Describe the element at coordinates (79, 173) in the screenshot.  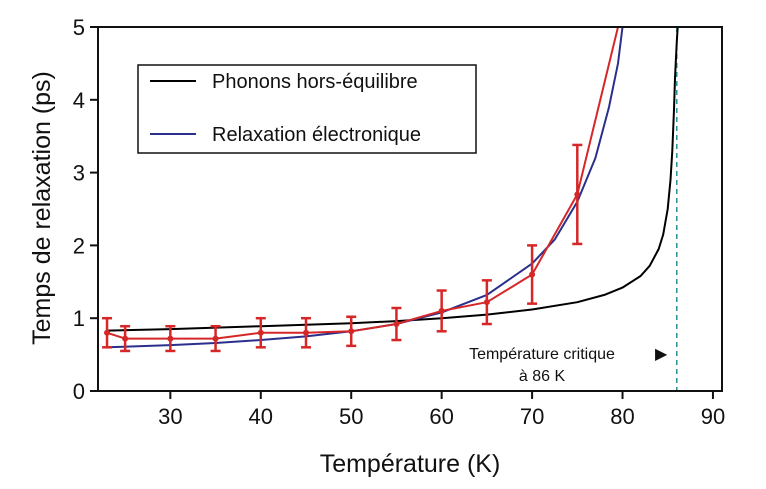
I see `y-tick-label: 3` at that location.